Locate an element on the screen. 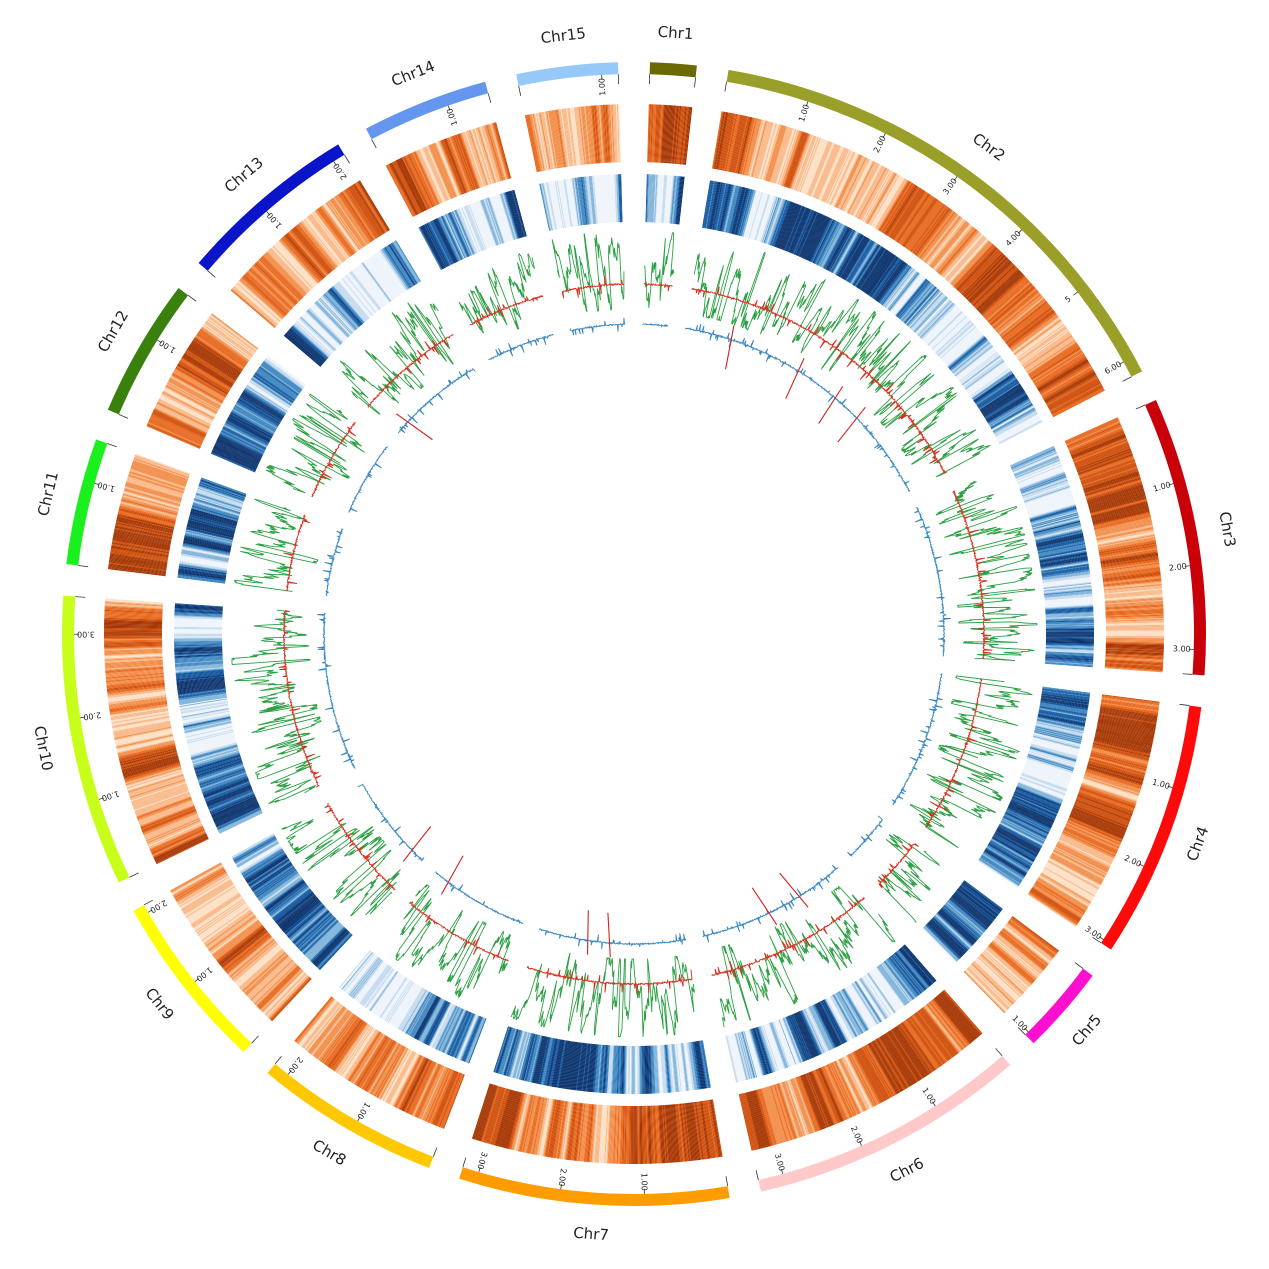 This screenshot has height=1269, width=1269. chromosome-label: Chr2 is located at coordinates (988, 147).